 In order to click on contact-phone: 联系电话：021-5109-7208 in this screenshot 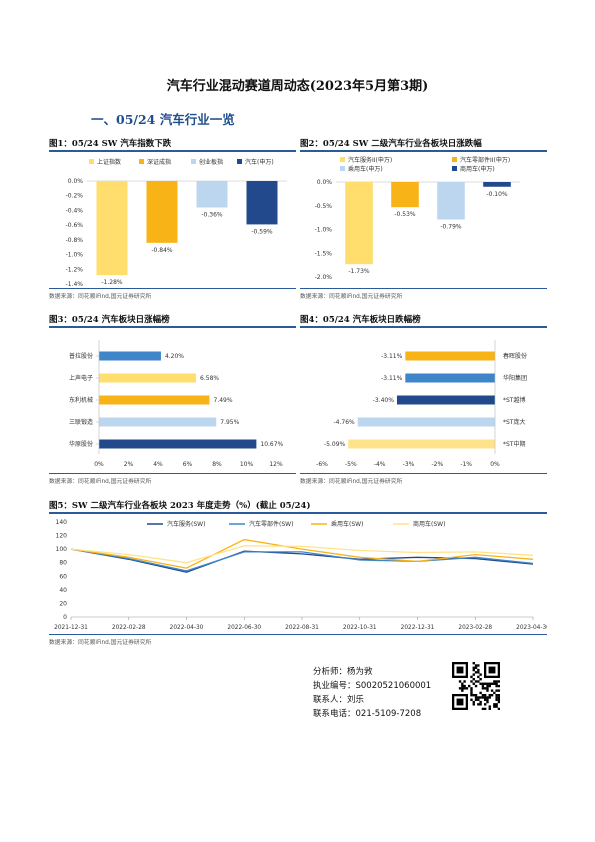, I will do `click(367, 714)`.